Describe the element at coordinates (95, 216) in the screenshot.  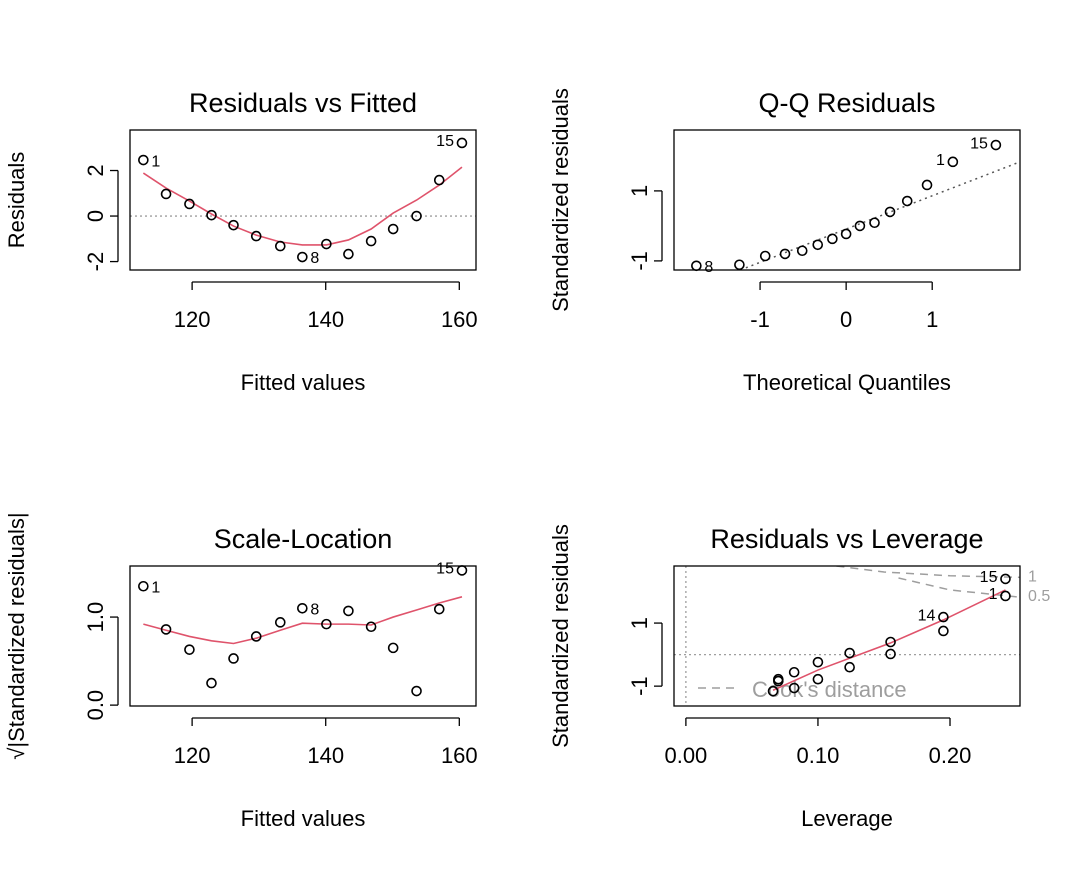
I see `y-tick-label: 0` at that location.